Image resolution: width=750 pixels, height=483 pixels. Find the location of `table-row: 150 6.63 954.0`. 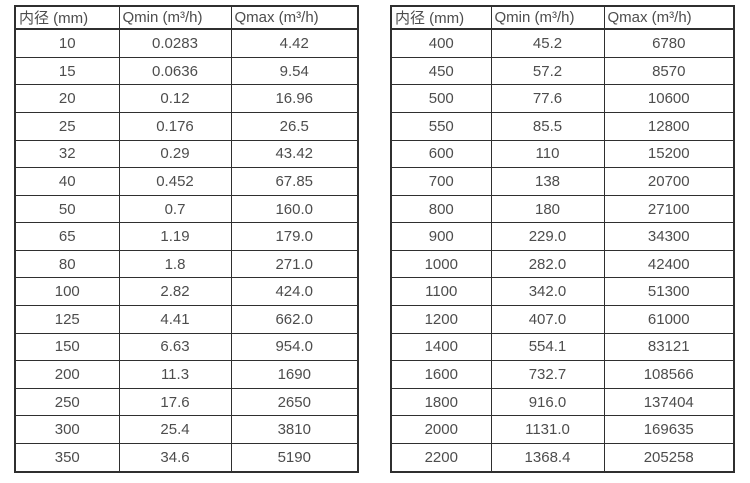

table-row: 150 6.63 954.0 is located at coordinates (186, 347).